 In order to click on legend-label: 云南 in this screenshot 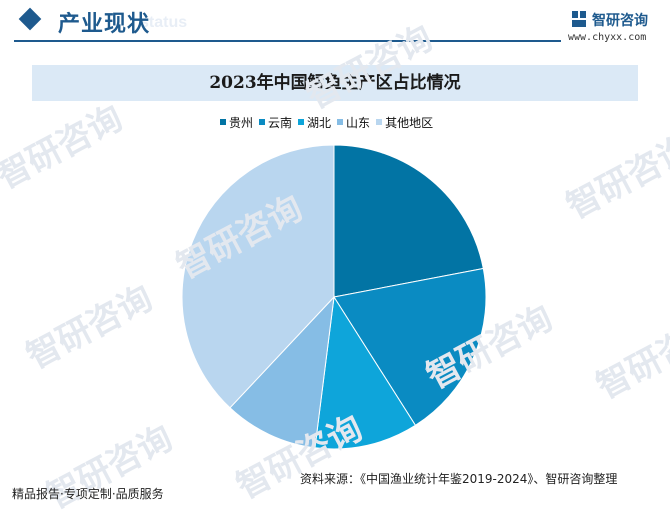, I will do `click(280, 122)`.